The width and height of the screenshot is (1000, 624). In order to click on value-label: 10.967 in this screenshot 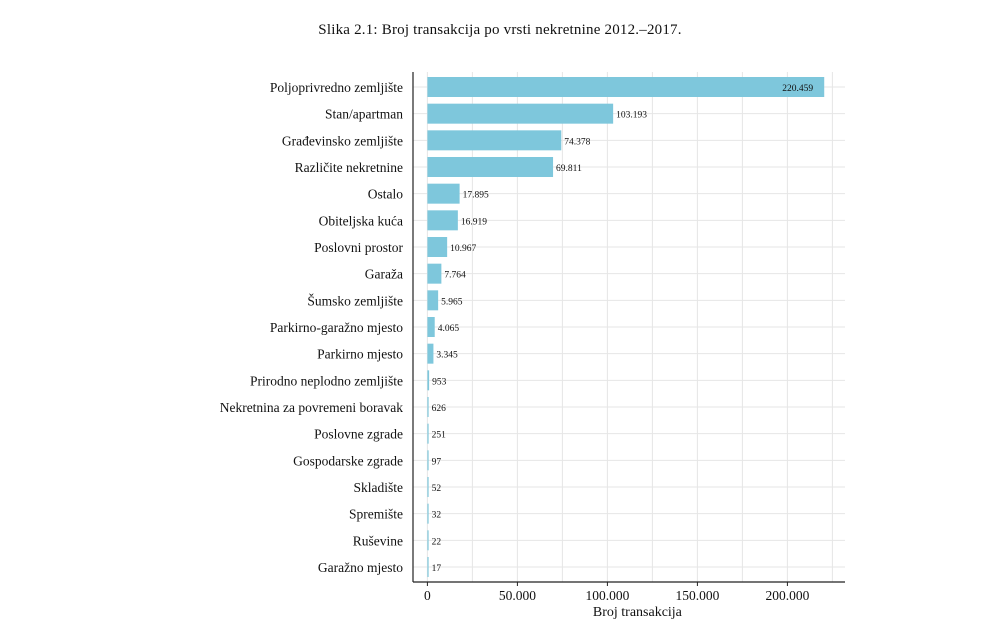, I will do `click(463, 249)`.